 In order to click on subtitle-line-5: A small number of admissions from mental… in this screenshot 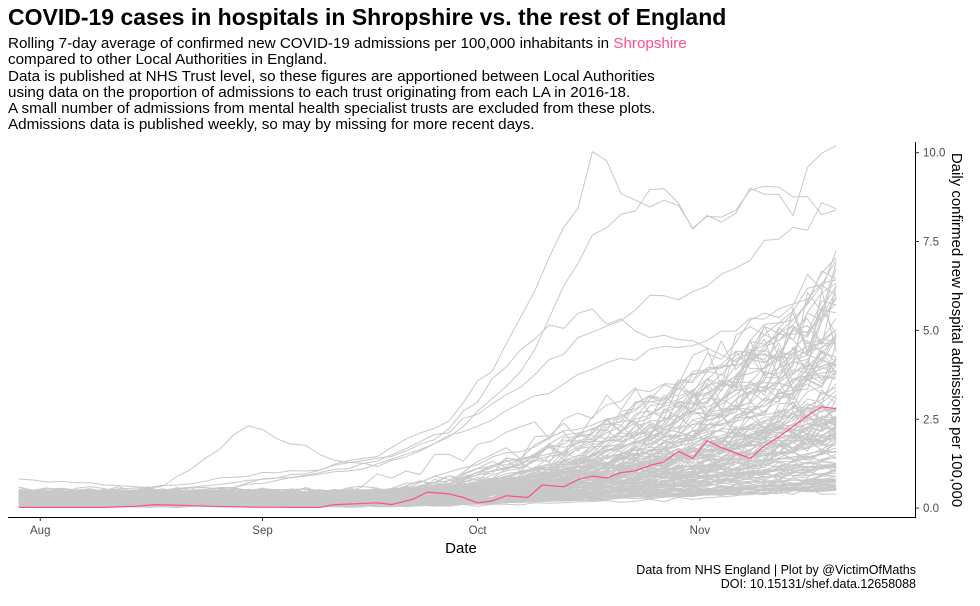, I will do `click(332, 109)`.